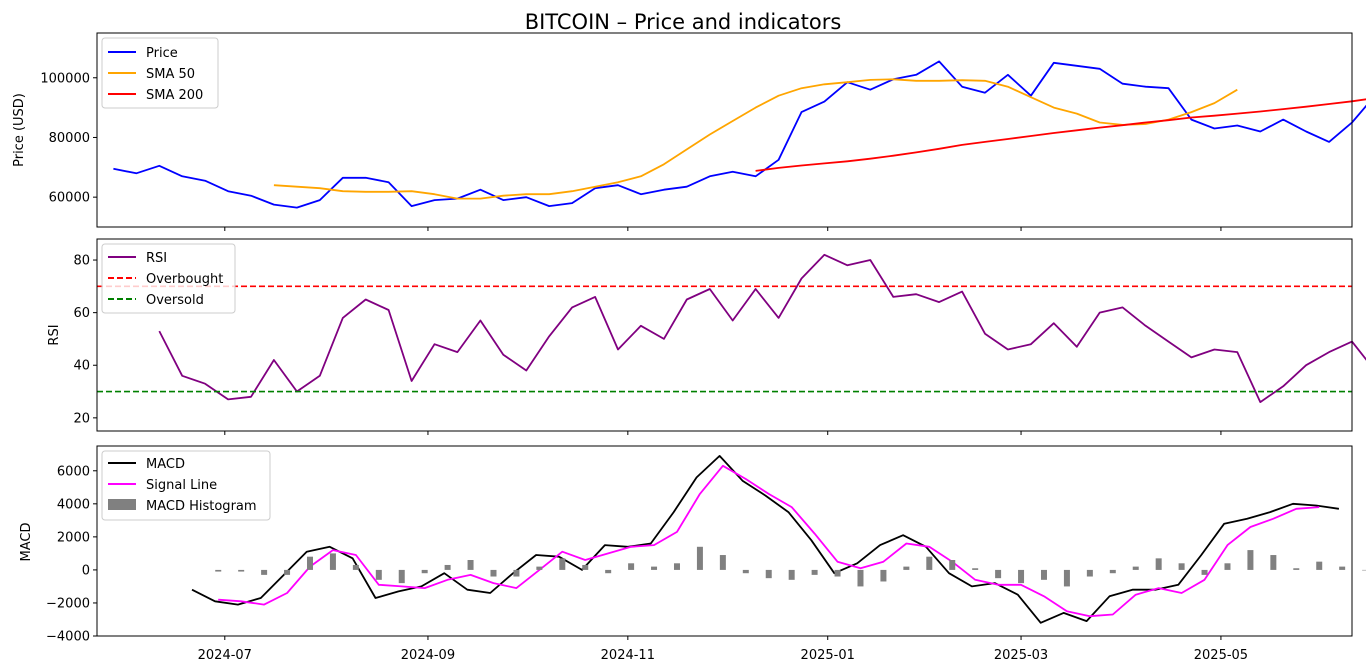 This screenshot has width=1366, height=663. I want to click on x-tick-label: 2024-07, so click(225, 655).